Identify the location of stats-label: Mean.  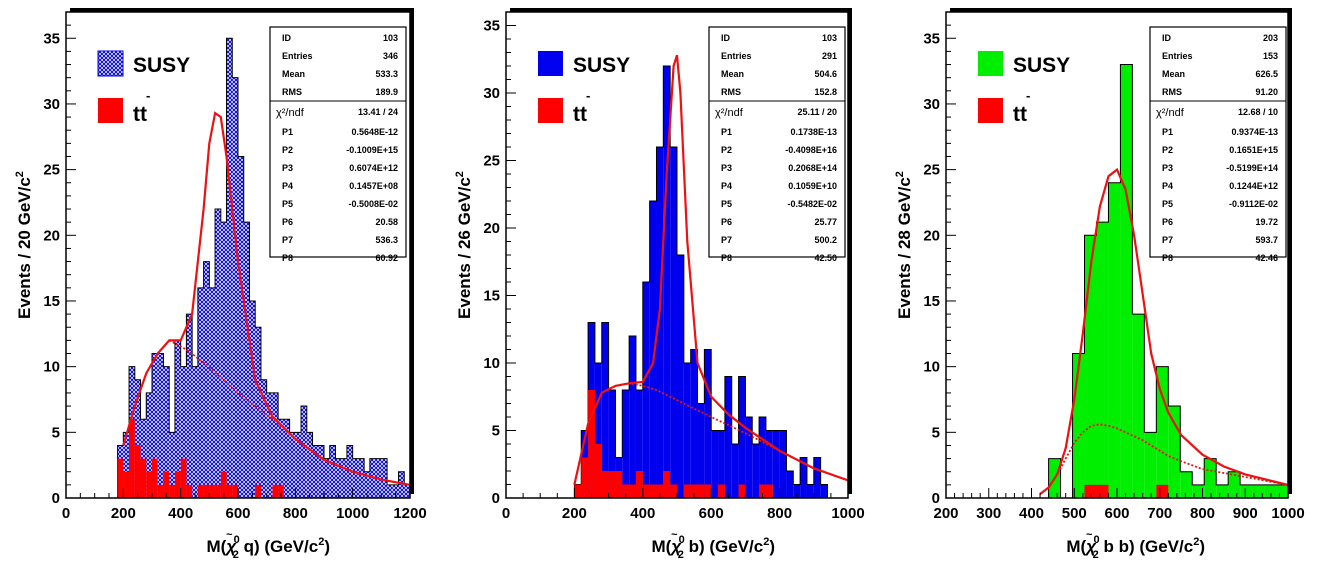
(293, 74).